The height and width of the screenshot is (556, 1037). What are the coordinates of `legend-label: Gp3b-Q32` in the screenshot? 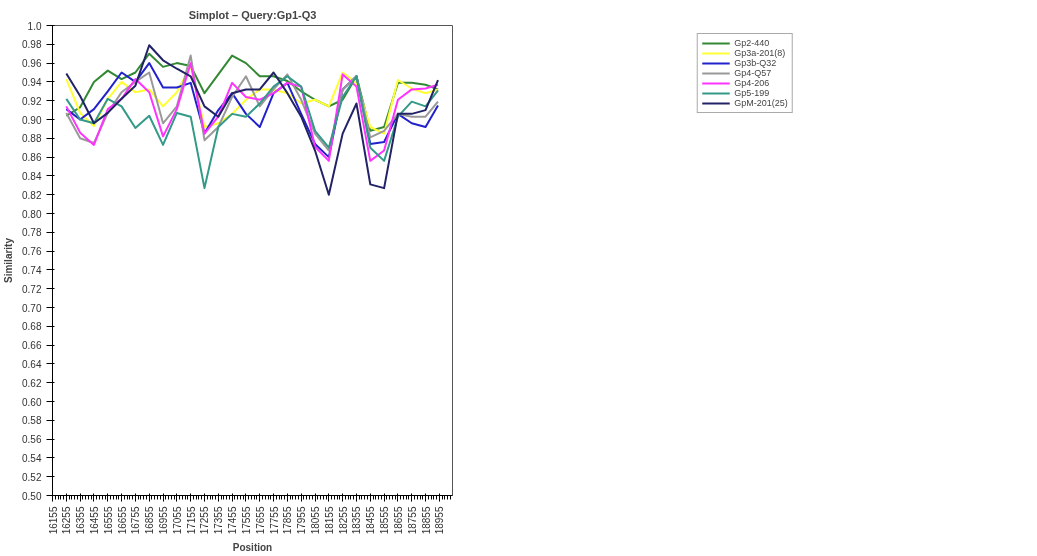 It's located at (755, 63).